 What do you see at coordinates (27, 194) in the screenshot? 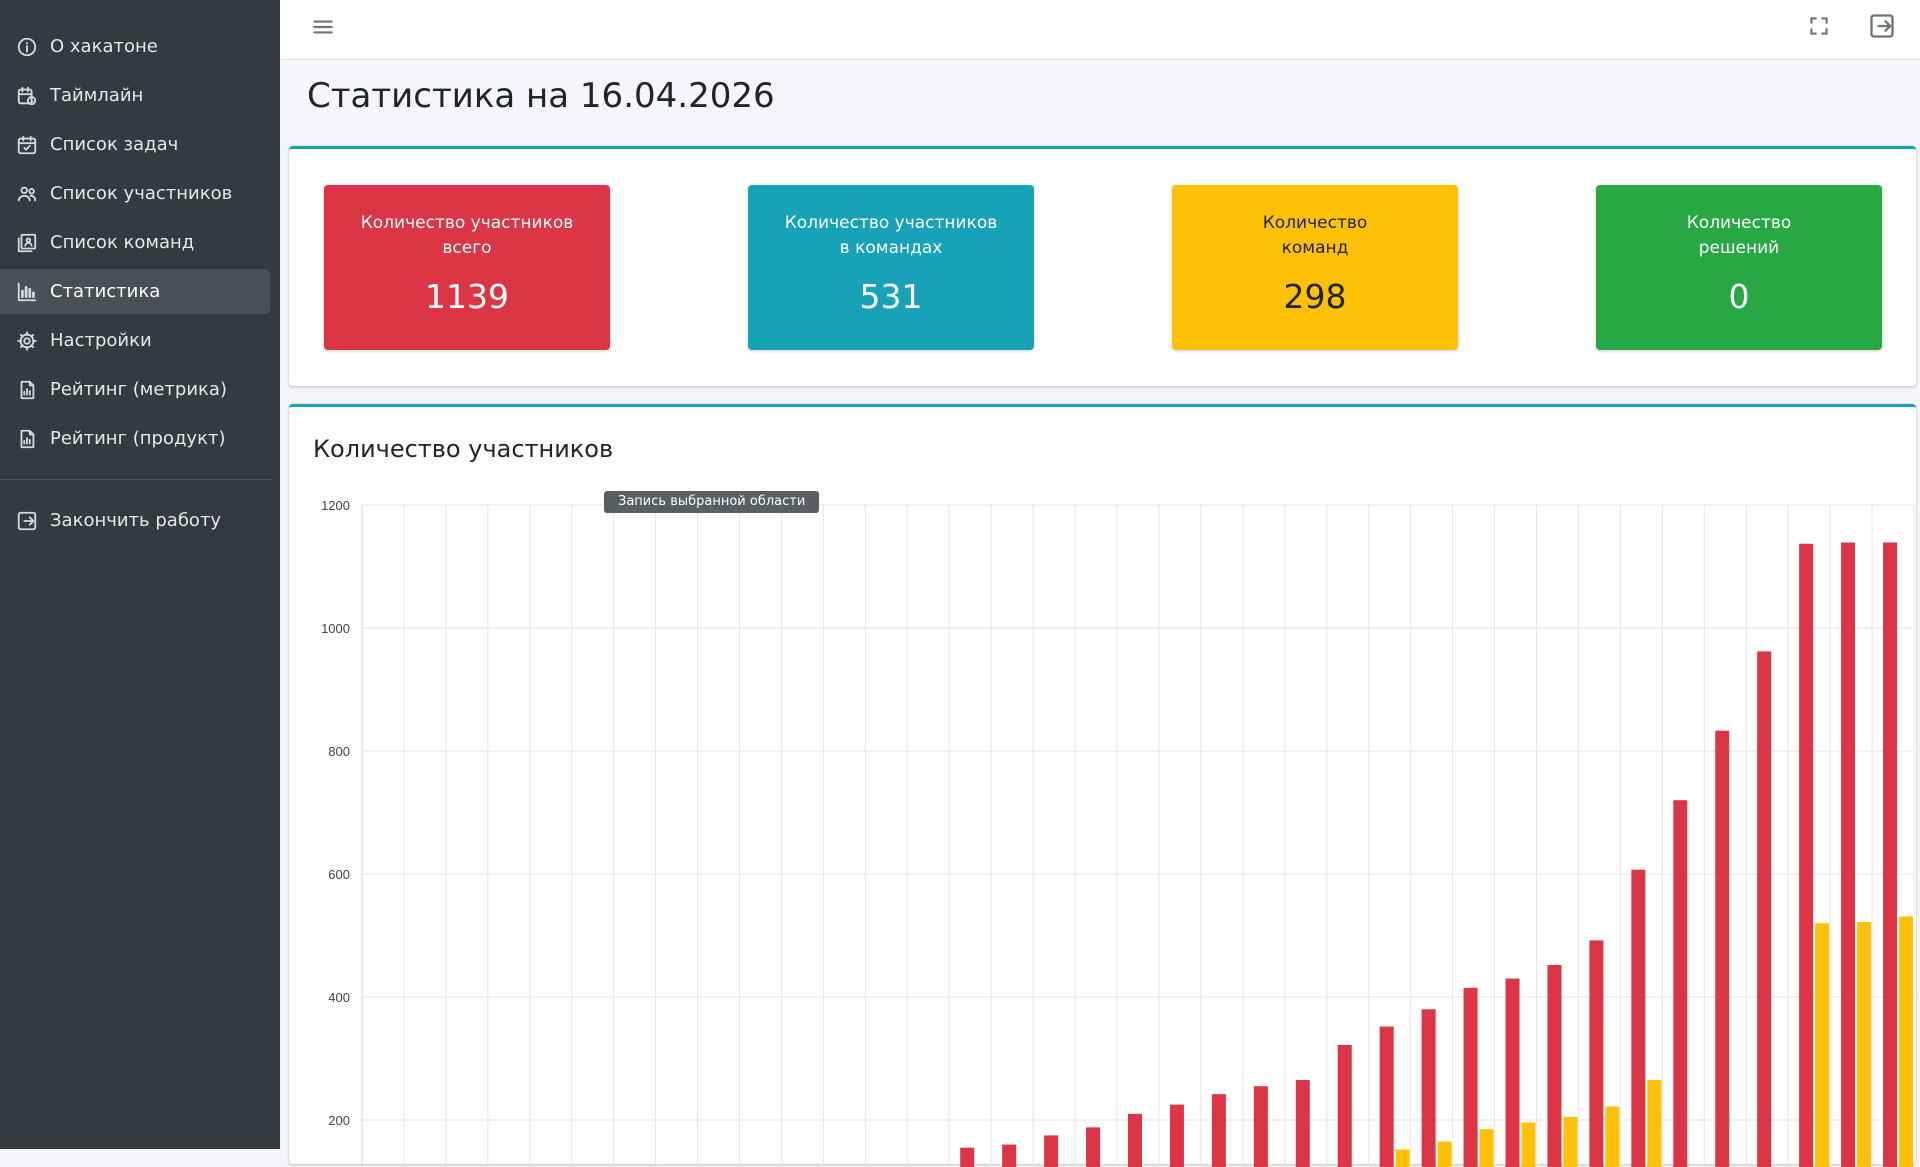
I see `users-icon` at bounding box center [27, 194].